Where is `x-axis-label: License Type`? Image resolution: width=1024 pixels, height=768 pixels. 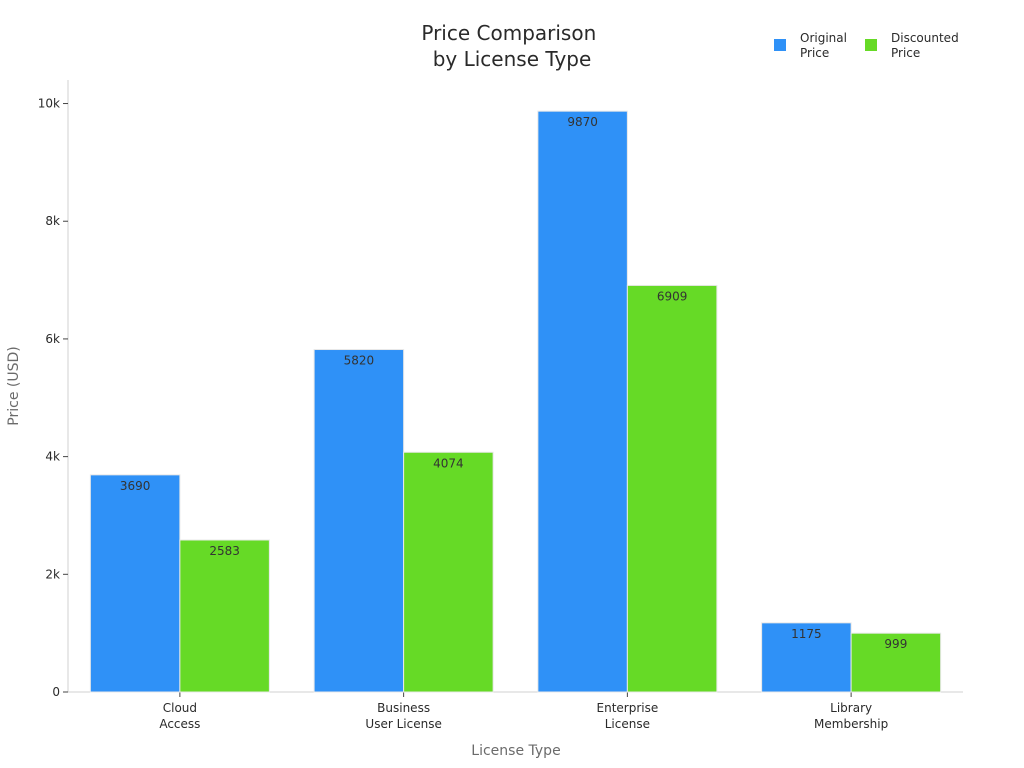 x-axis-label: License Type is located at coordinates (515, 751).